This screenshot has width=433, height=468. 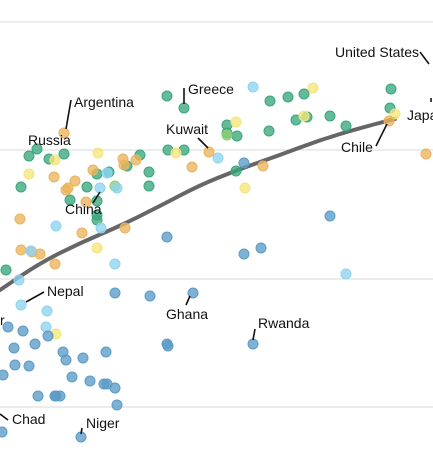 I want to click on country-label: Chad, so click(x=28, y=419).